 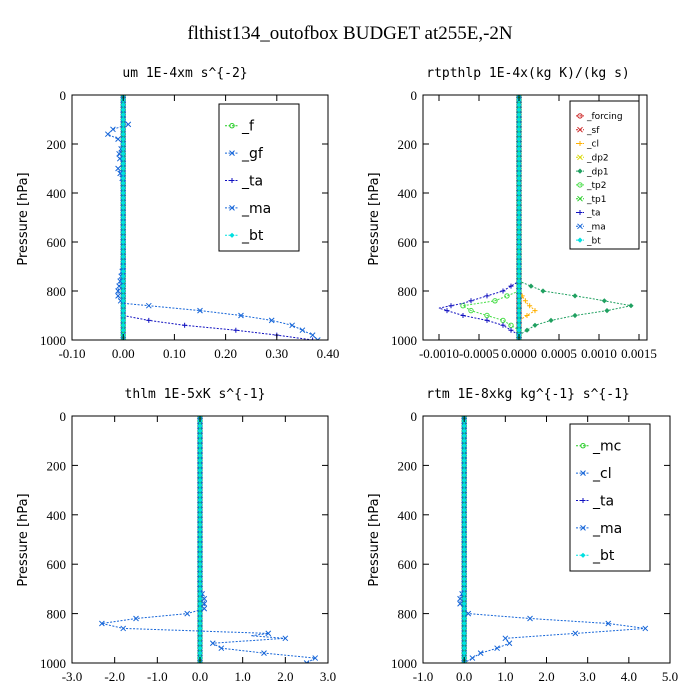 What do you see at coordinates (596, 200) in the screenshot?
I see `legend-label: _tp1` at bounding box center [596, 200].